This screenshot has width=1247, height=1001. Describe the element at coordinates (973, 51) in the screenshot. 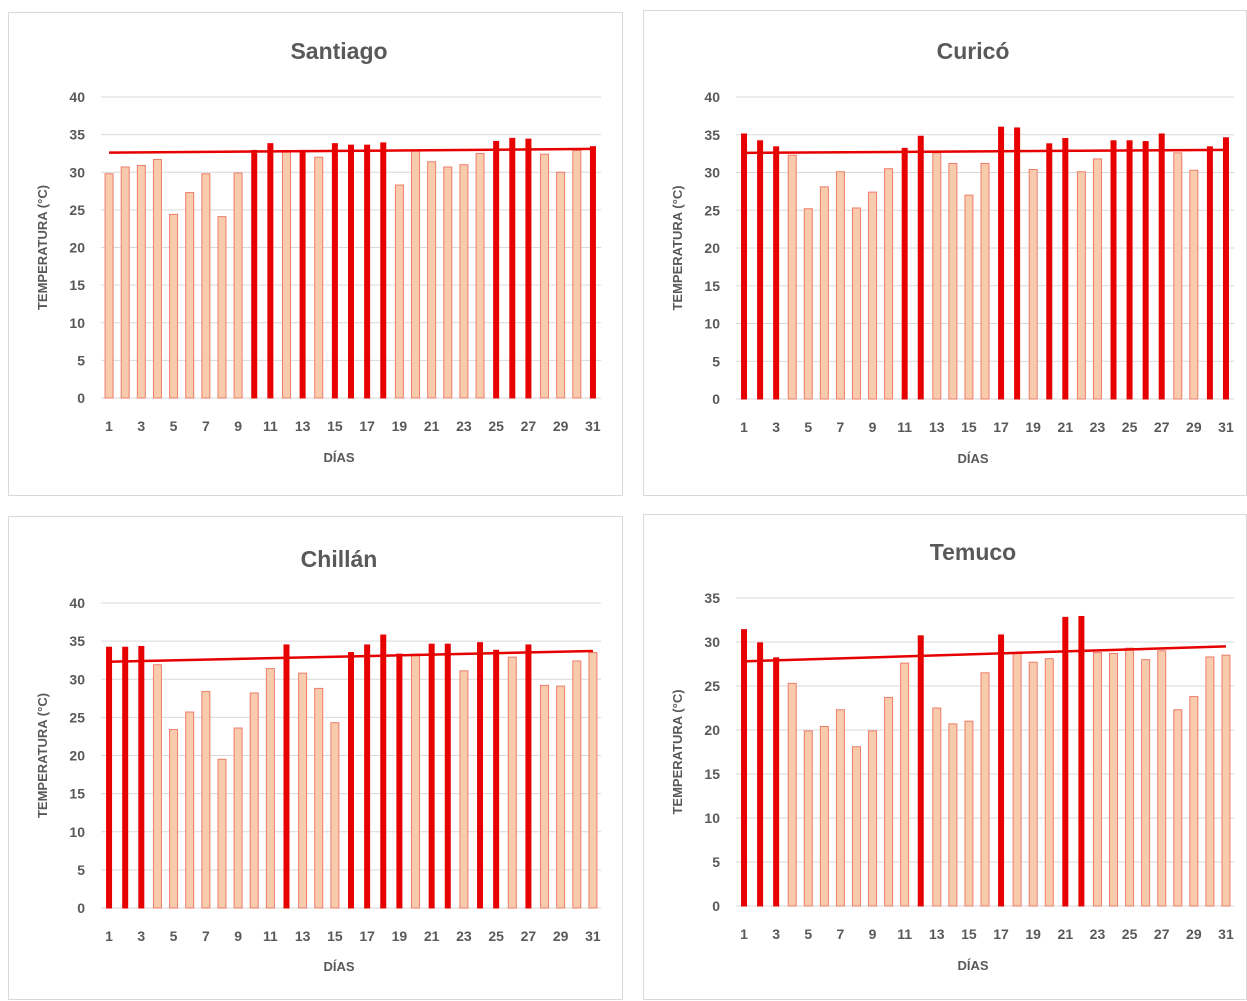

I see `chart-title: Curicó` at that location.